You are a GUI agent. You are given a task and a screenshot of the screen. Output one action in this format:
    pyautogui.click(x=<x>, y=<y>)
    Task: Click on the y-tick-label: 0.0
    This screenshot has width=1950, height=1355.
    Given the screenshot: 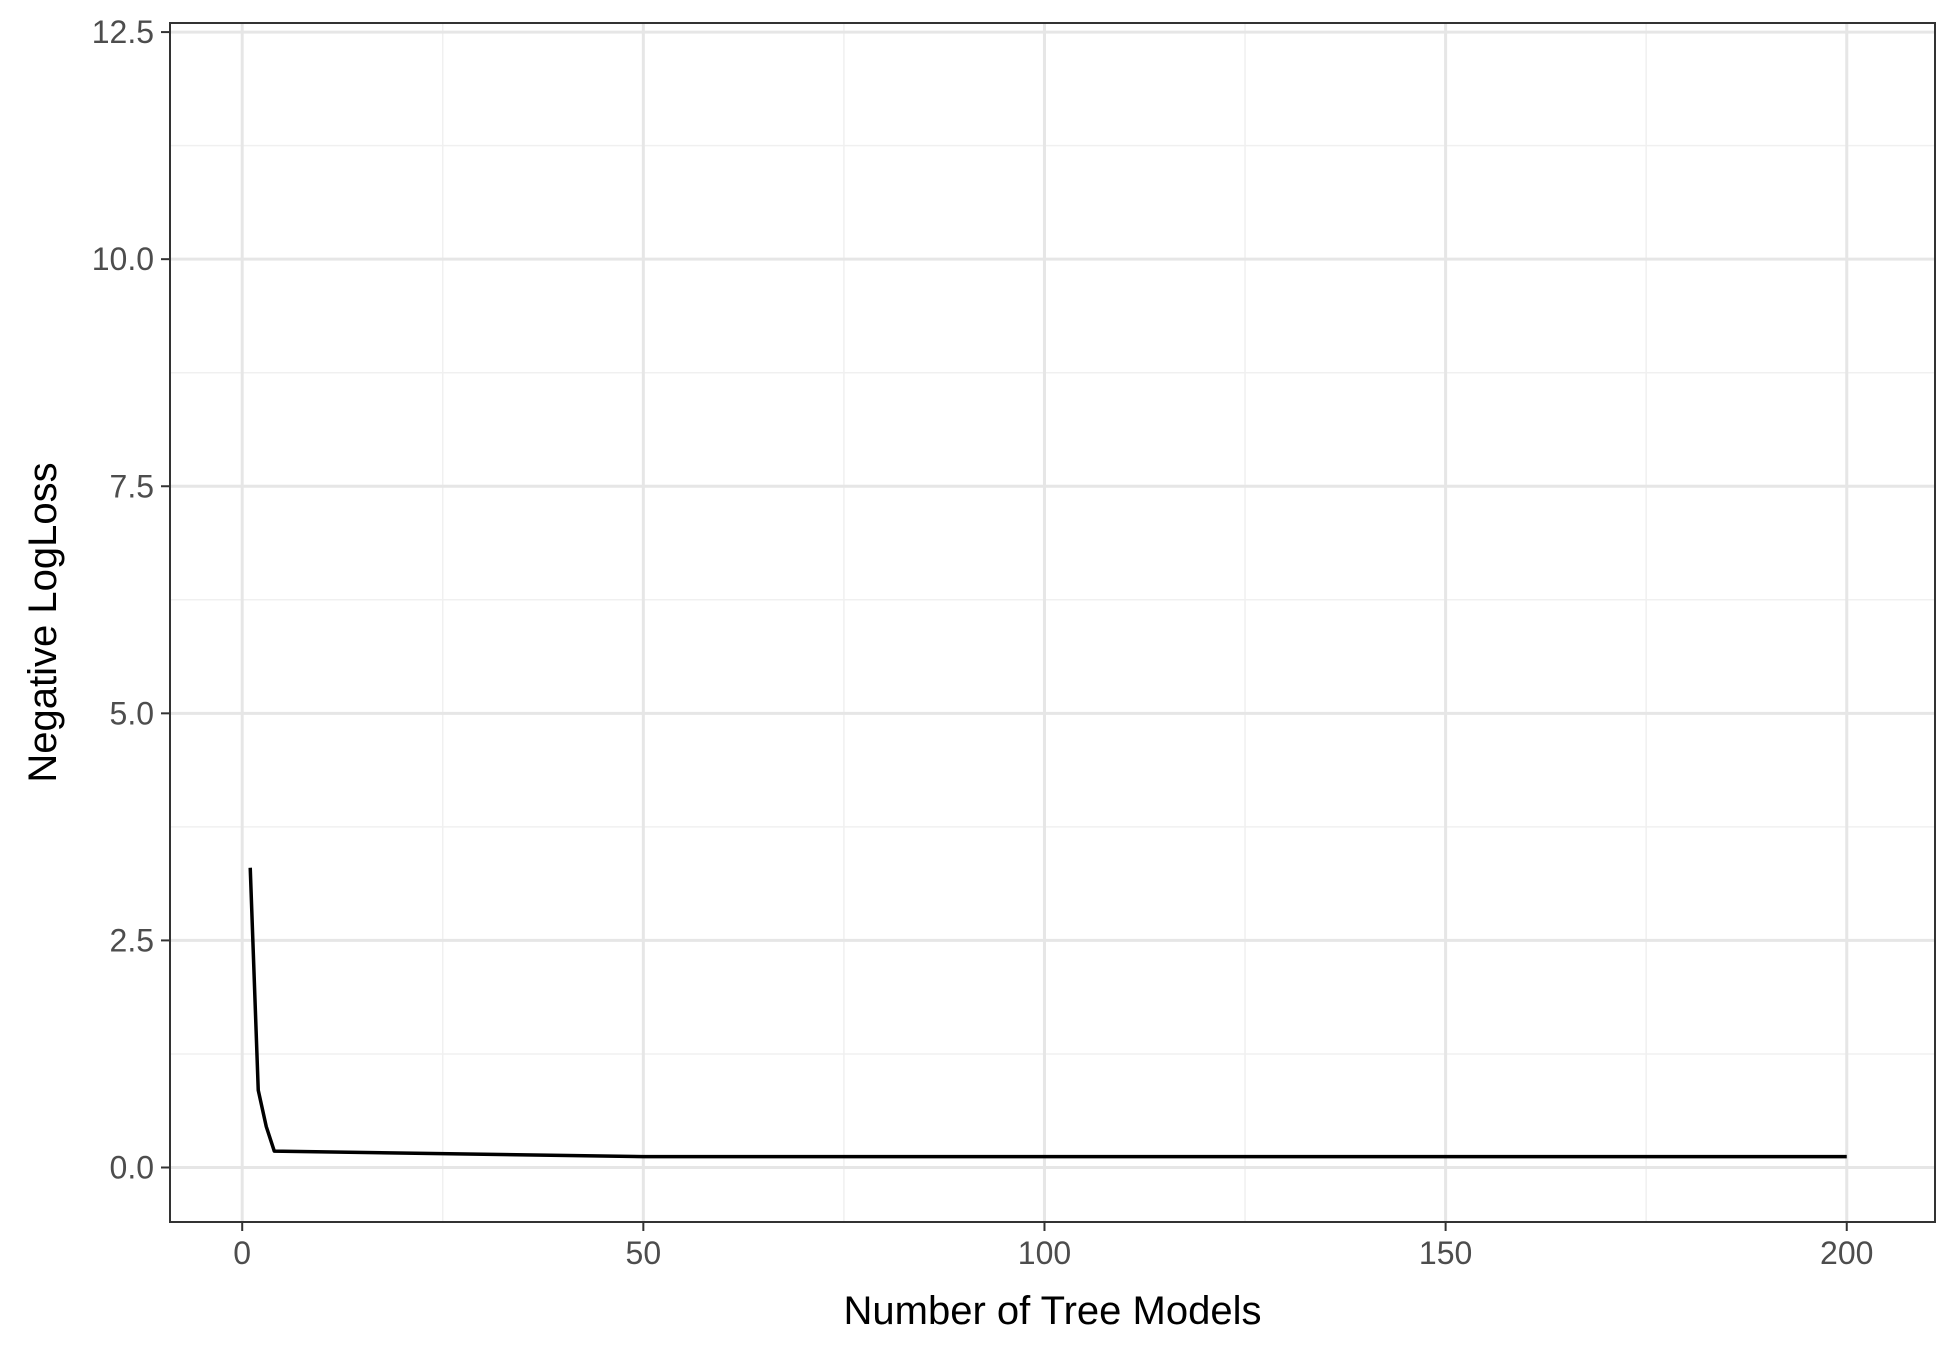 What is the action you would take?
    pyautogui.click(x=132, y=1168)
    